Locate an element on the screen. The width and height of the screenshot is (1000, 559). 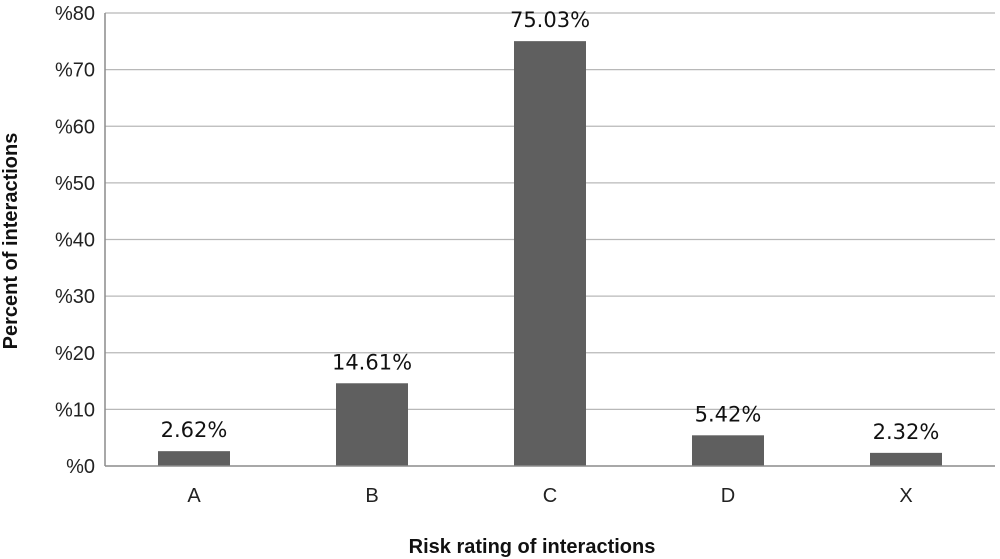
y-tick-label: %10 is located at coordinates (75, 410).